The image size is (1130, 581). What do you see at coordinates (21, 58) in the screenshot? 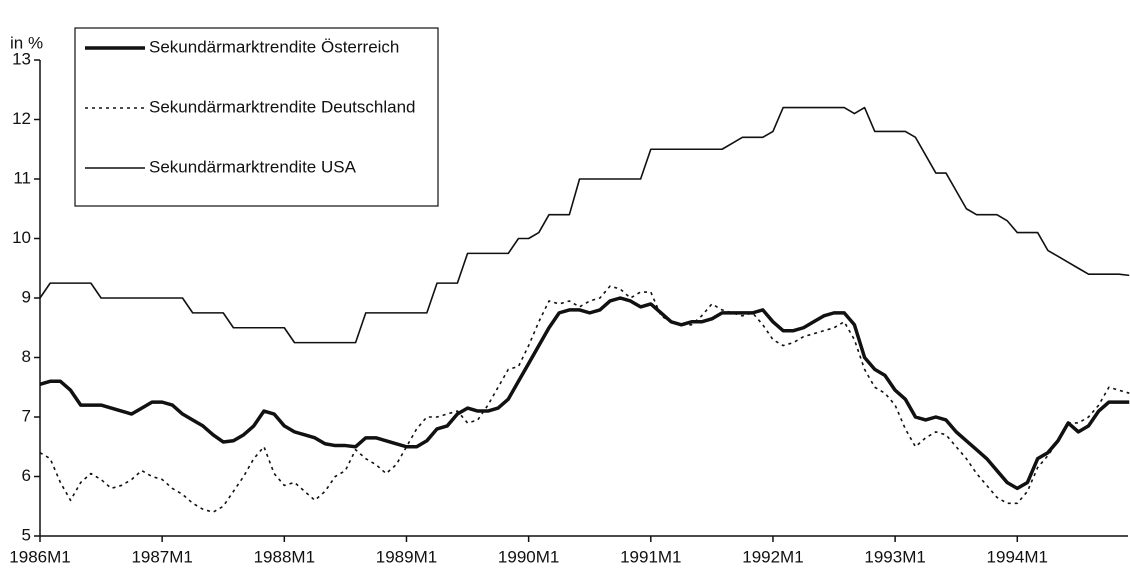
I see `y-tick-label: 13` at bounding box center [21, 58].